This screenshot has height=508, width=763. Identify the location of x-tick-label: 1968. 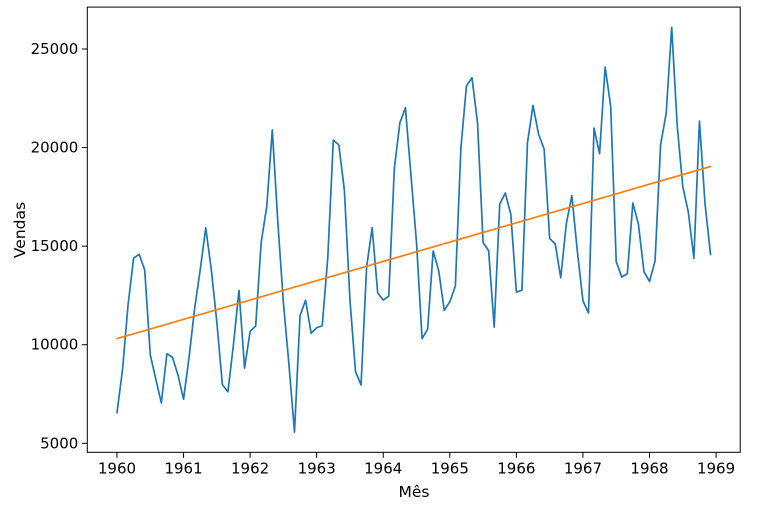
(649, 468).